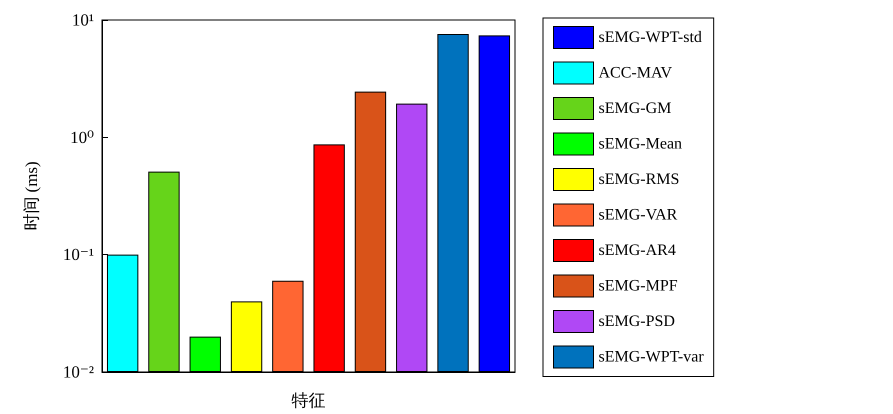 The image size is (893, 414). I want to click on y-tick-label: 10¹, so click(83, 20).